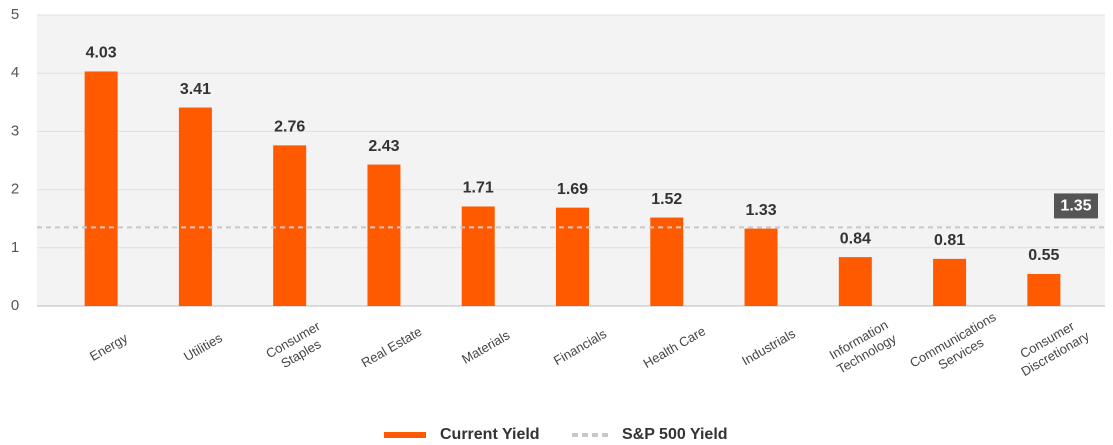 This screenshot has height=445, width=1113. I want to click on y-tick-label: 3, so click(15, 130).